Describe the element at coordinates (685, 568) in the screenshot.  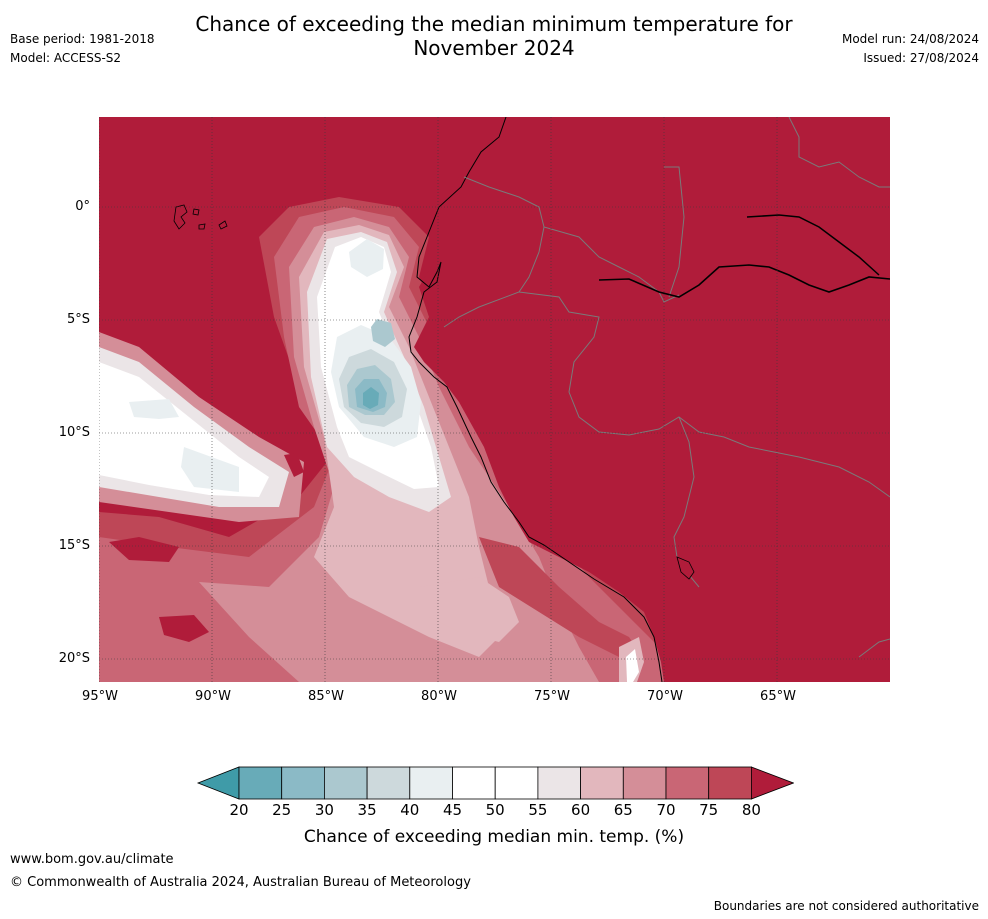
I see `lake-titicaca` at that location.